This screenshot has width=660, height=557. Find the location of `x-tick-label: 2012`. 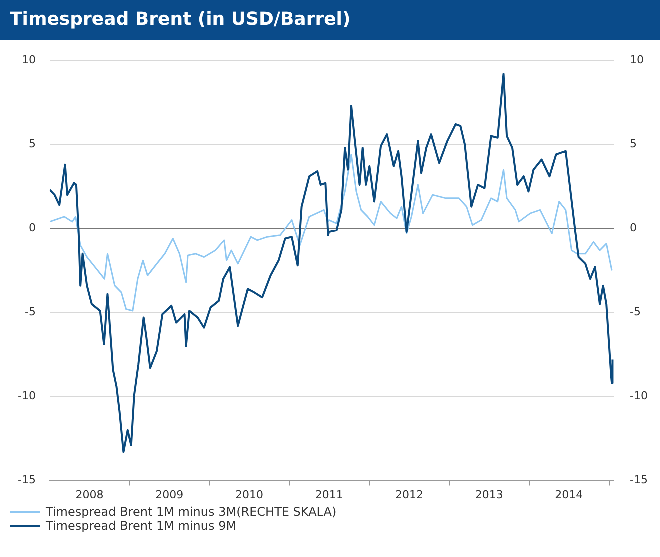

x-tick-label: 2012 is located at coordinates (409, 495).